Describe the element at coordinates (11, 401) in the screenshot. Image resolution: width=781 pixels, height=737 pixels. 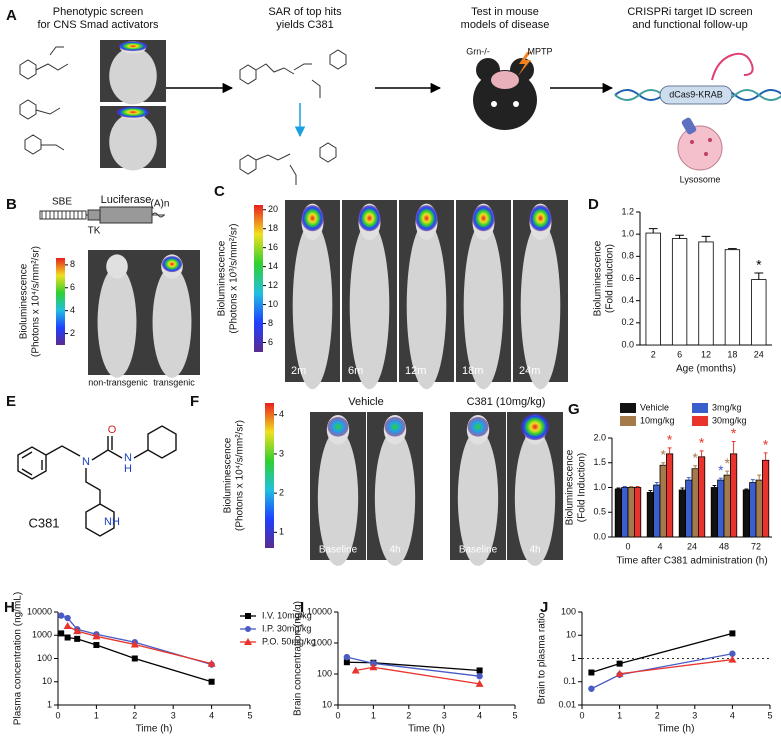
I see `panel-letter: E` at that location.